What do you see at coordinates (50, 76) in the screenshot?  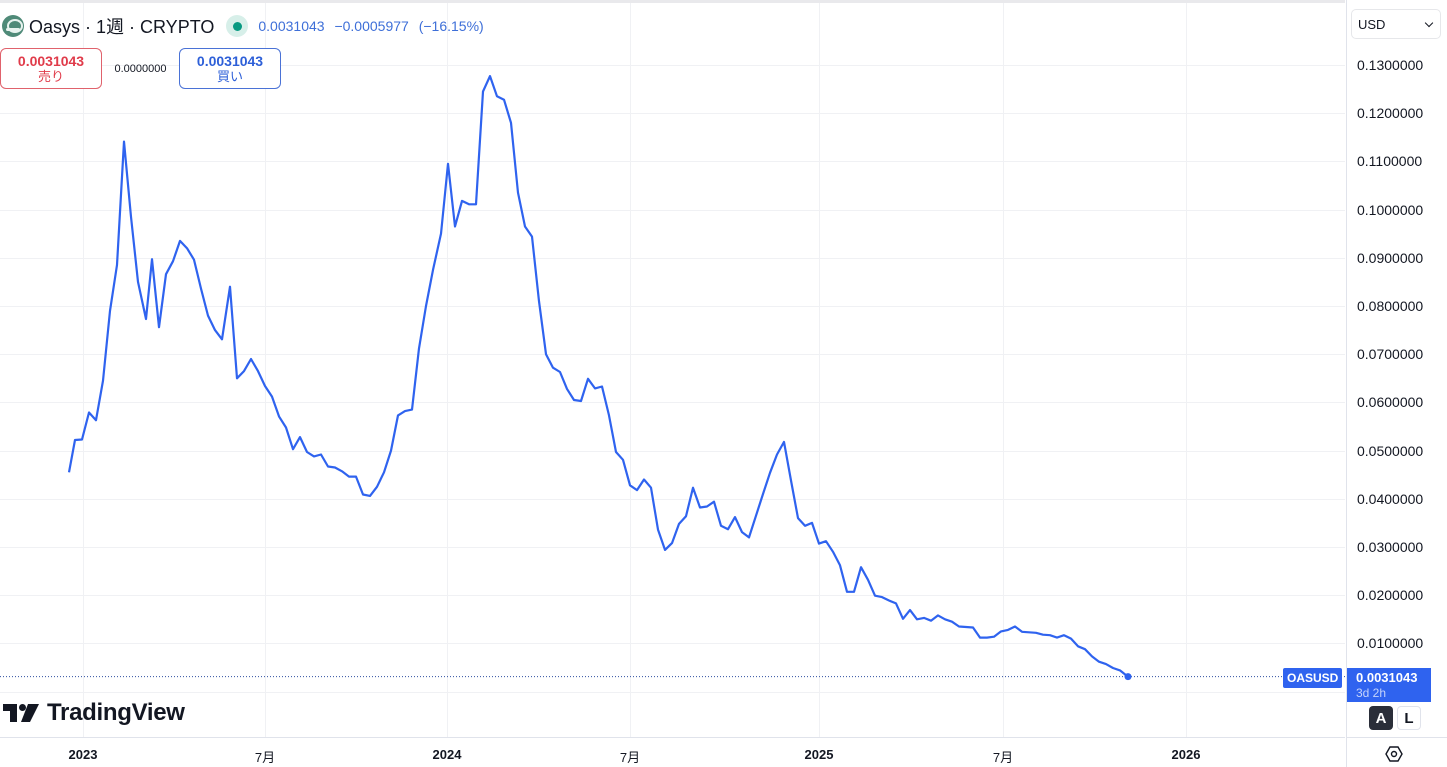 I see `sell-label: 売り` at bounding box center [50, 76].